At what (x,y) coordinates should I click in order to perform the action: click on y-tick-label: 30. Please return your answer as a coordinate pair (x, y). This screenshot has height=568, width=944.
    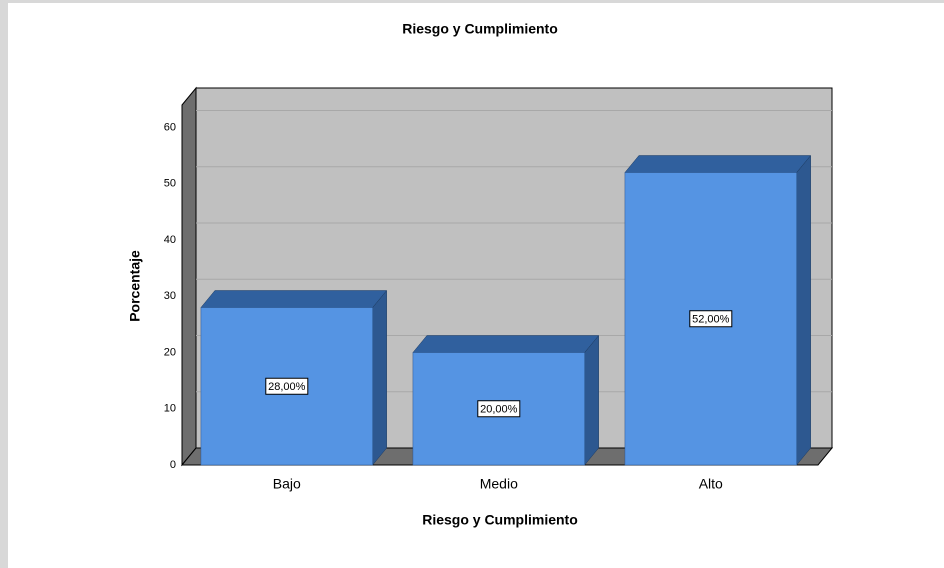
    Looking at the image, I should click on (170, 296).